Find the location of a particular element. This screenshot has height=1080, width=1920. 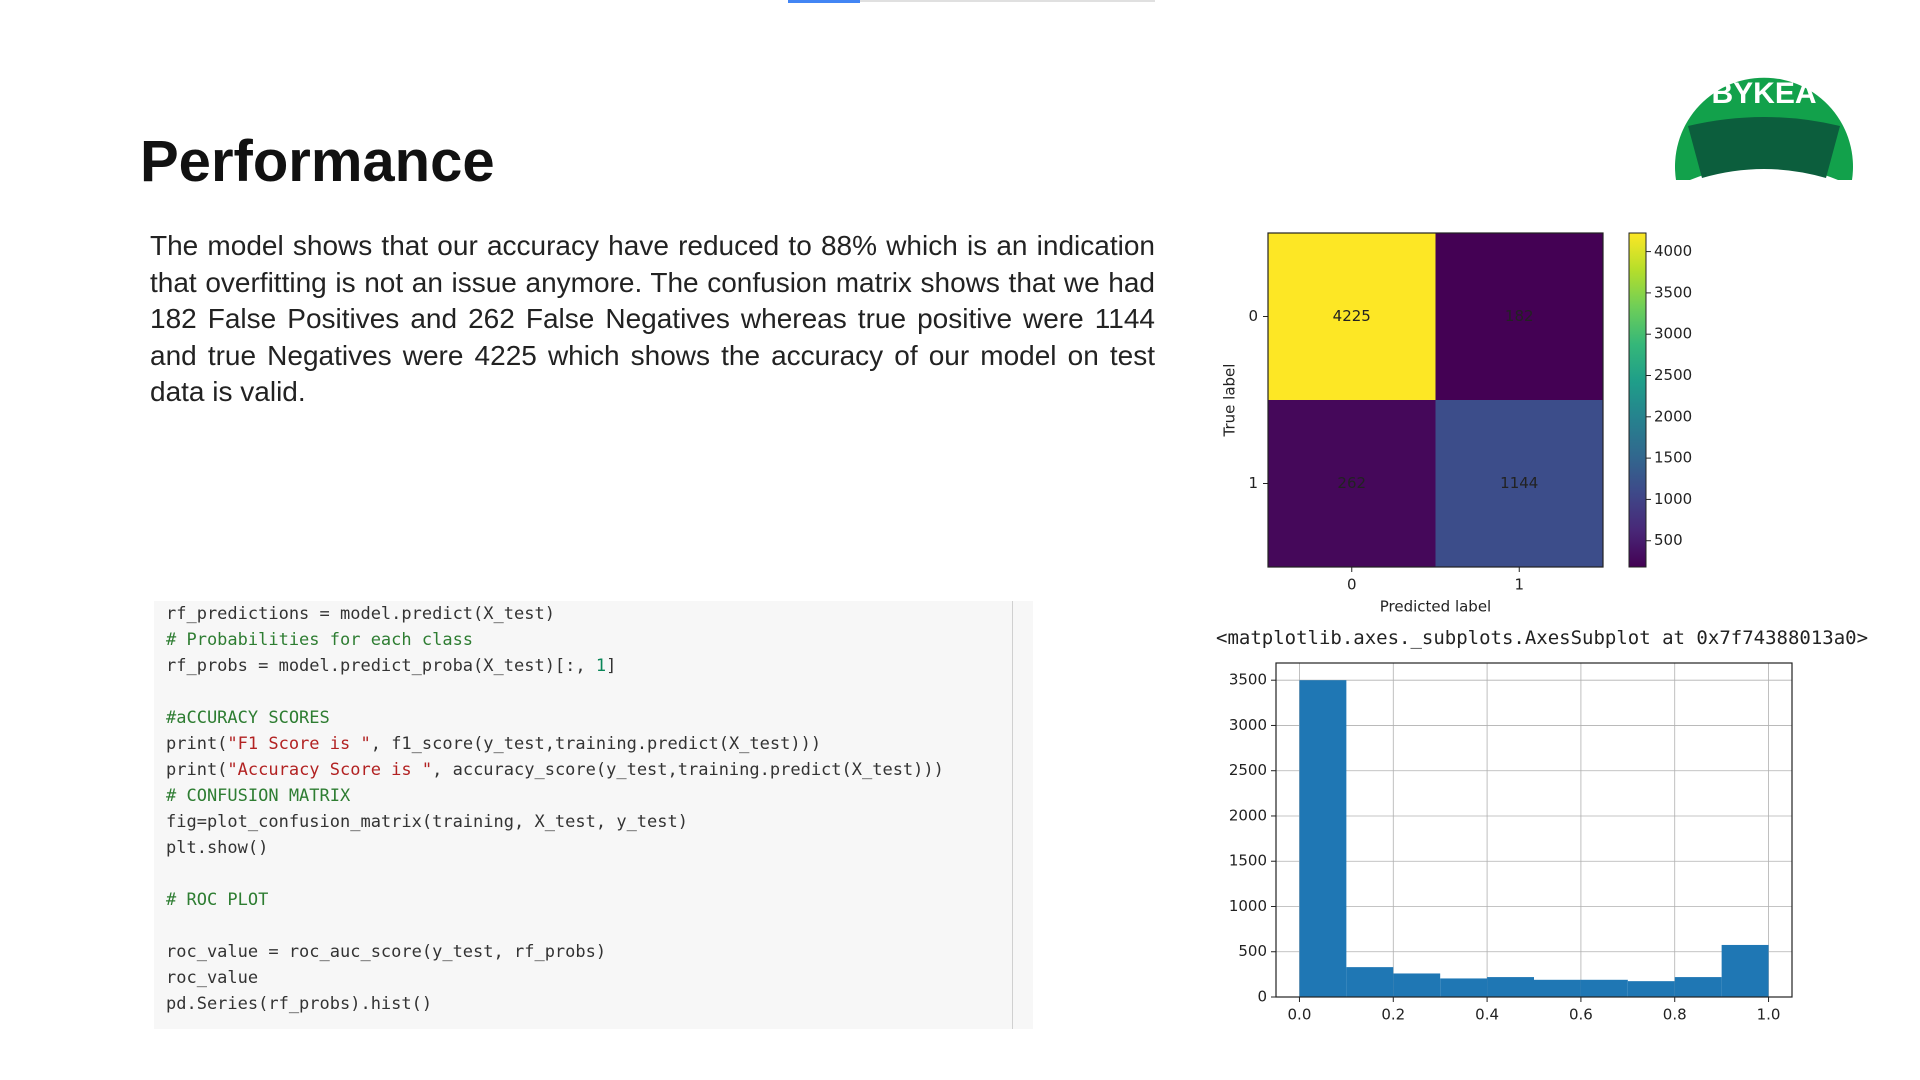

y-tick-label: 1 is located at coordinates (1253, 483).